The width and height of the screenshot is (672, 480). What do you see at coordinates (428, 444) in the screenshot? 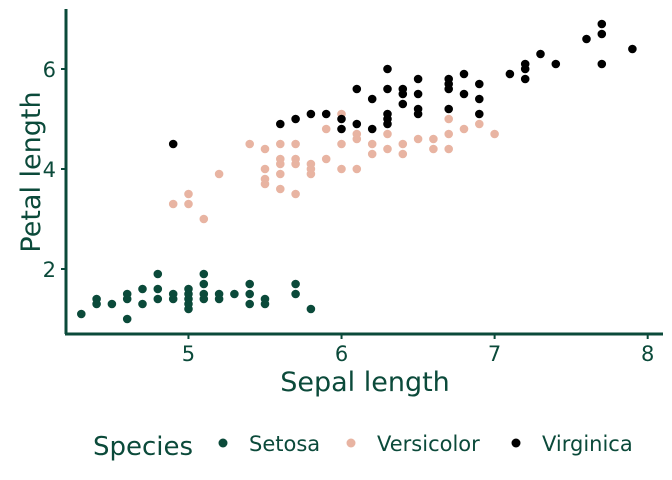
I see `legend-label-versicolor: Versicolor` at bounding box center [428, 444].